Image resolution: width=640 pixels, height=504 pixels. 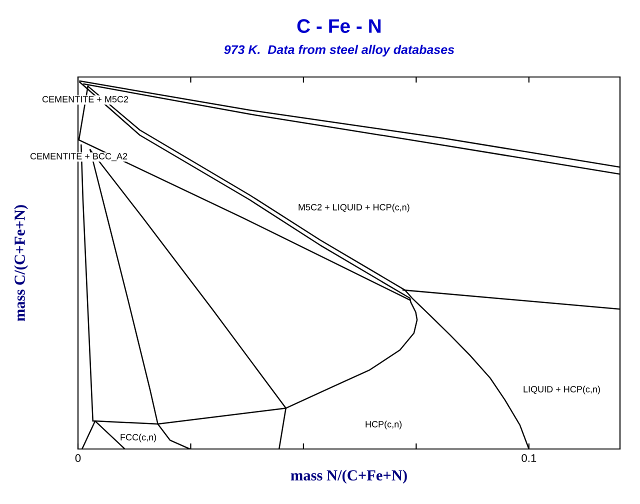 I want to click on y-axis-title: mass C/(C+Fe+N), so click(x=21, y=263).